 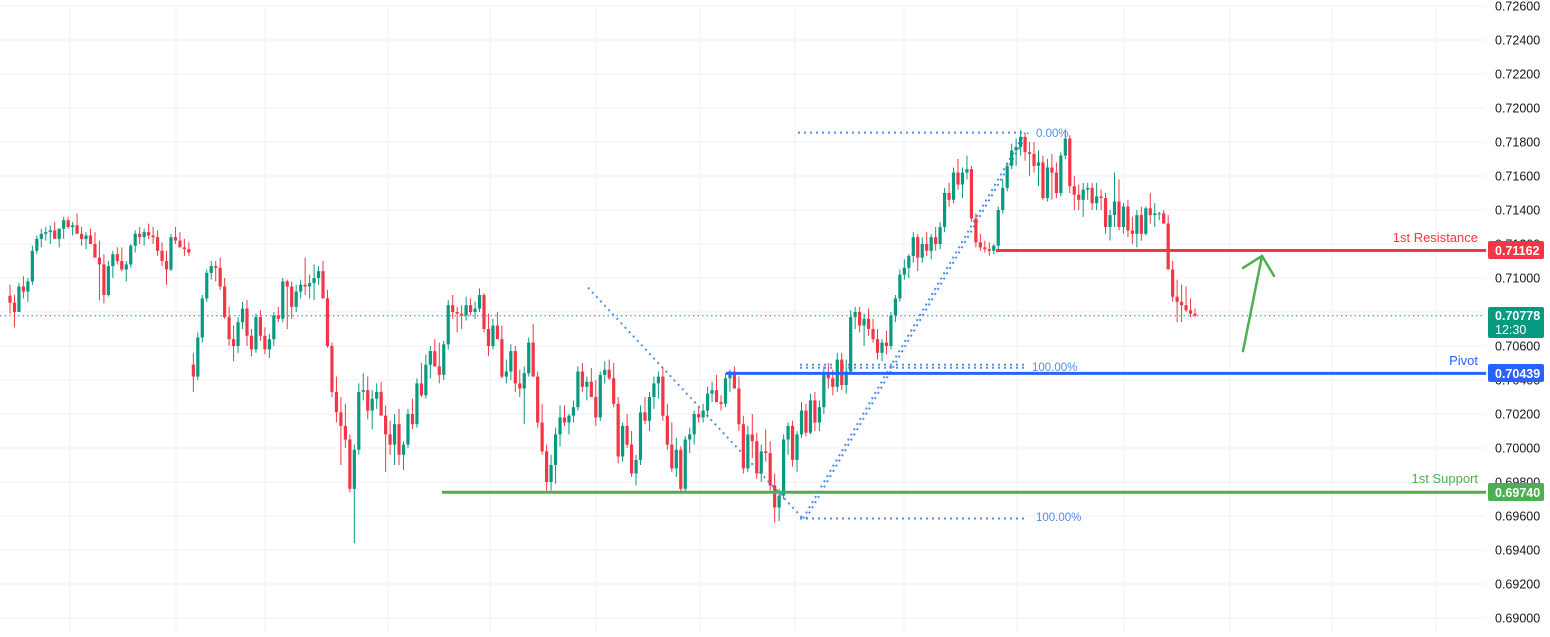 What do you see at coordinates (1517, 75) in the screenshot?
I see `price-axis-tick: 0.72200` at bounding box center [1517, 75].